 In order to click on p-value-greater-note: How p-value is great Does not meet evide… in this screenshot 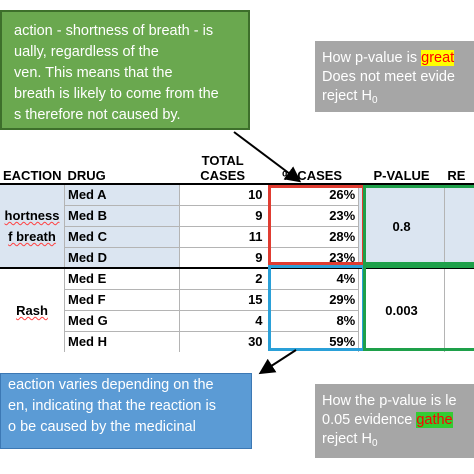, I will do `click(394, 76)`.